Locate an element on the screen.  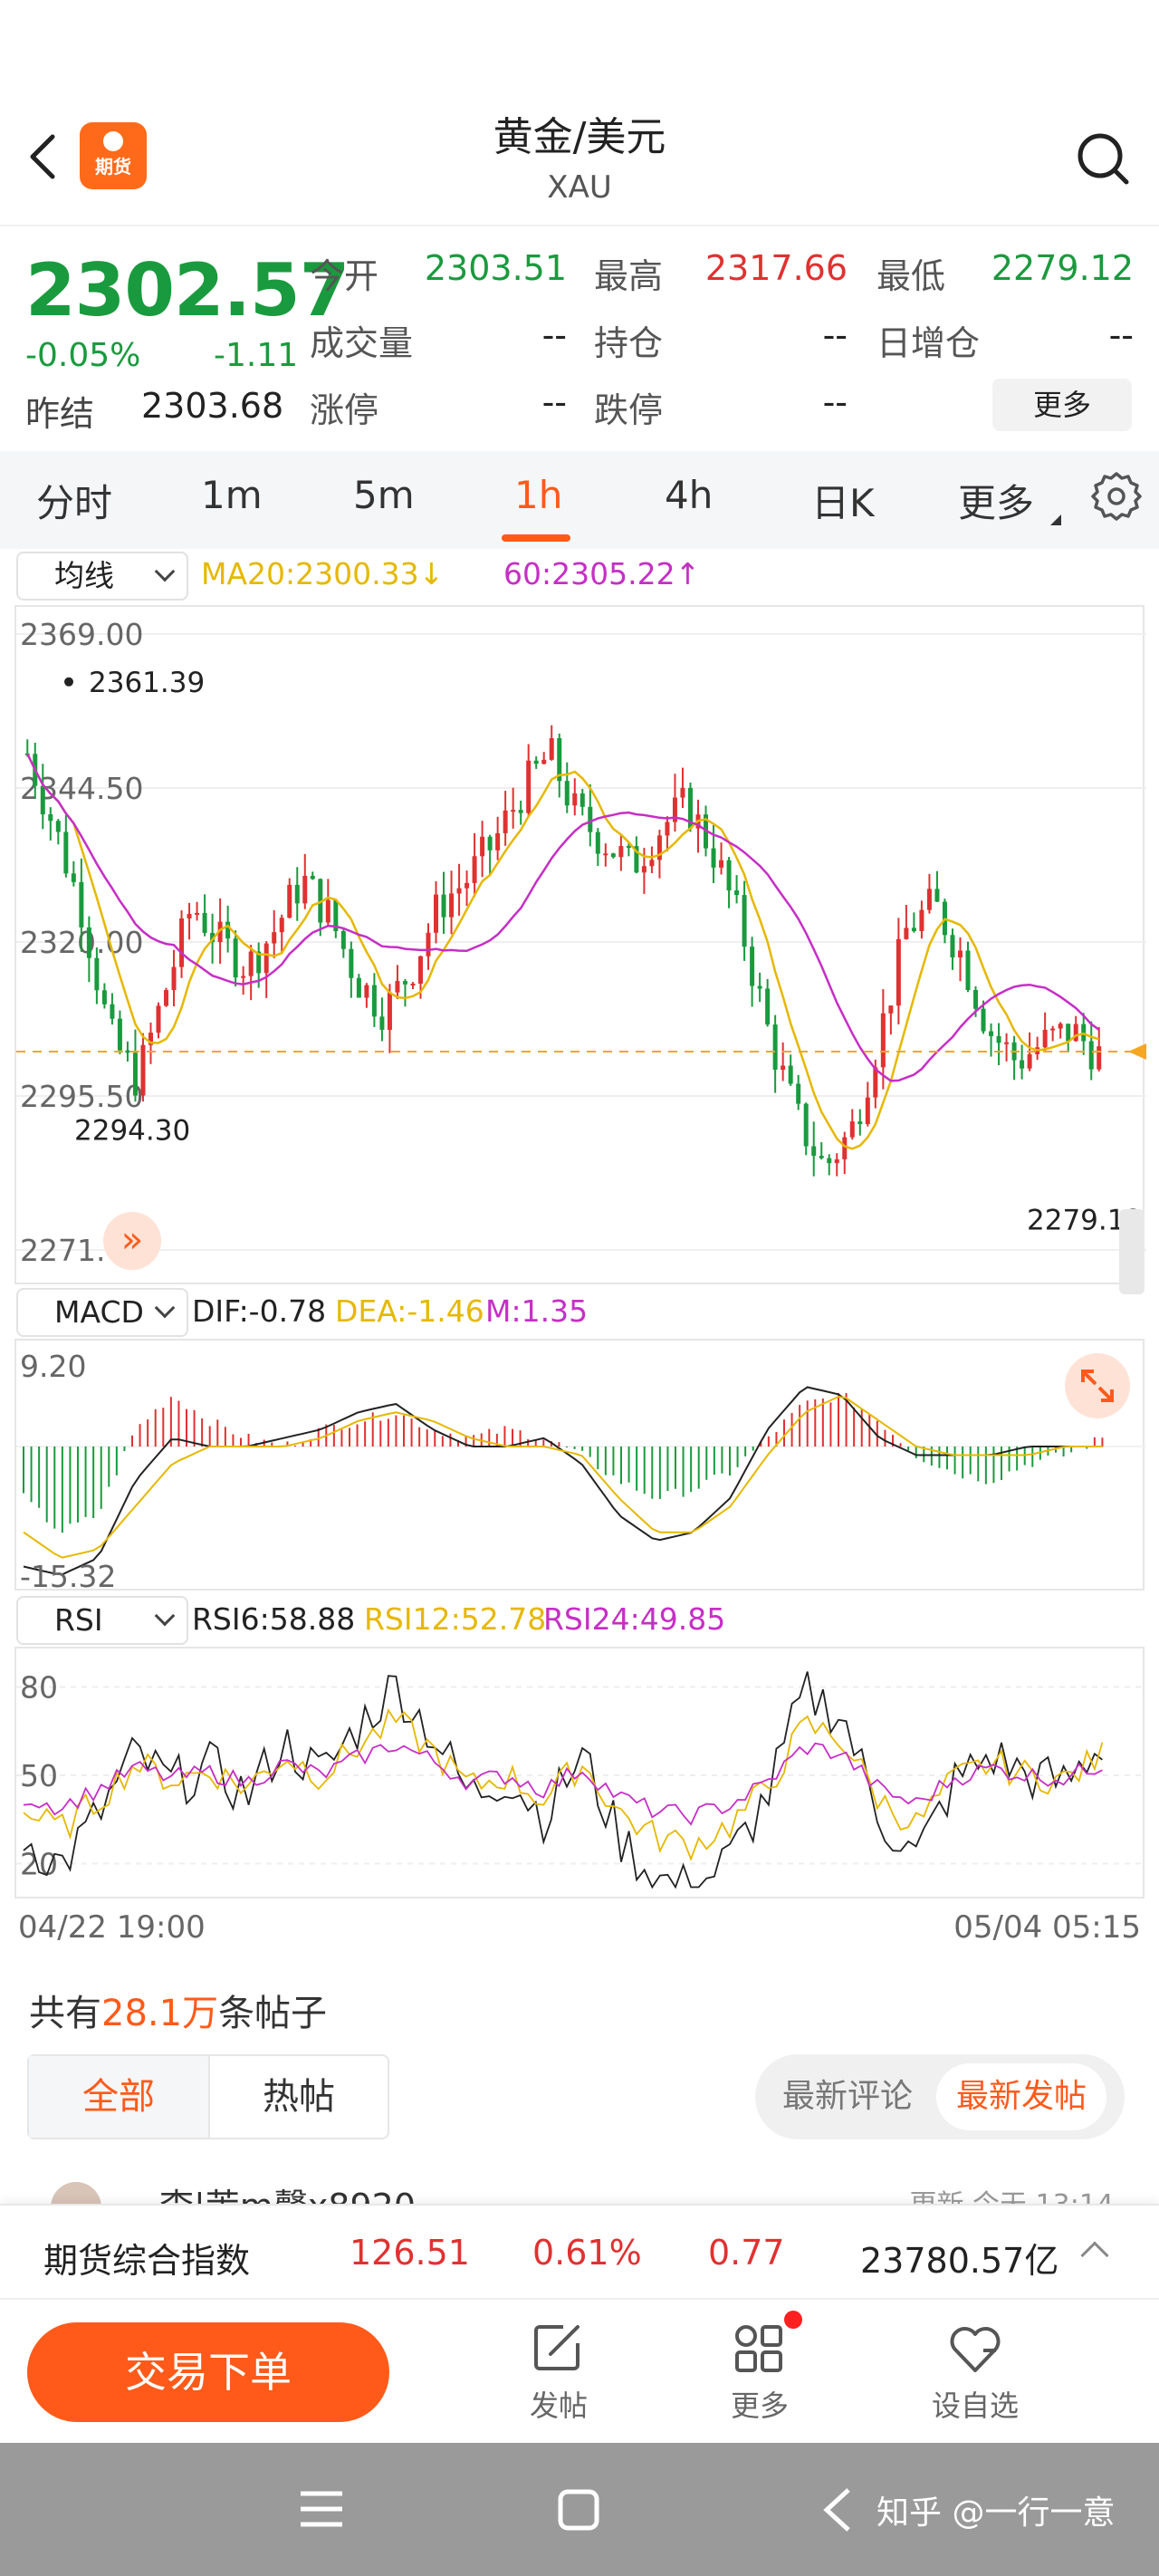
system-navigation-bar: 知乎 @一行一意 is located at coordinates (579, 2509).